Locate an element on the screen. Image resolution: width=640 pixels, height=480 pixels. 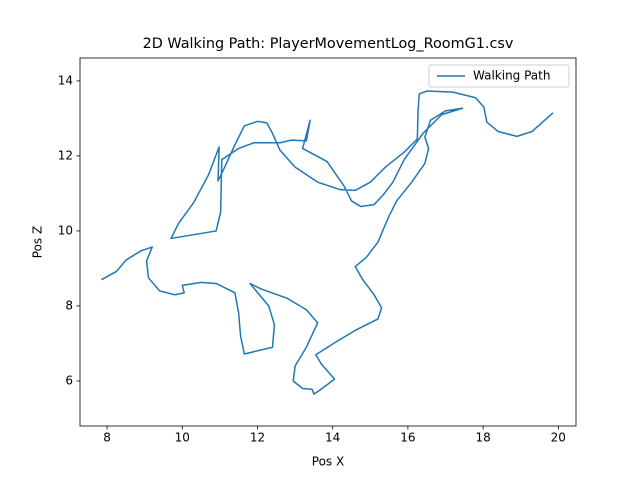
y-tick-label: 14 is located at coordinates (65, 80).